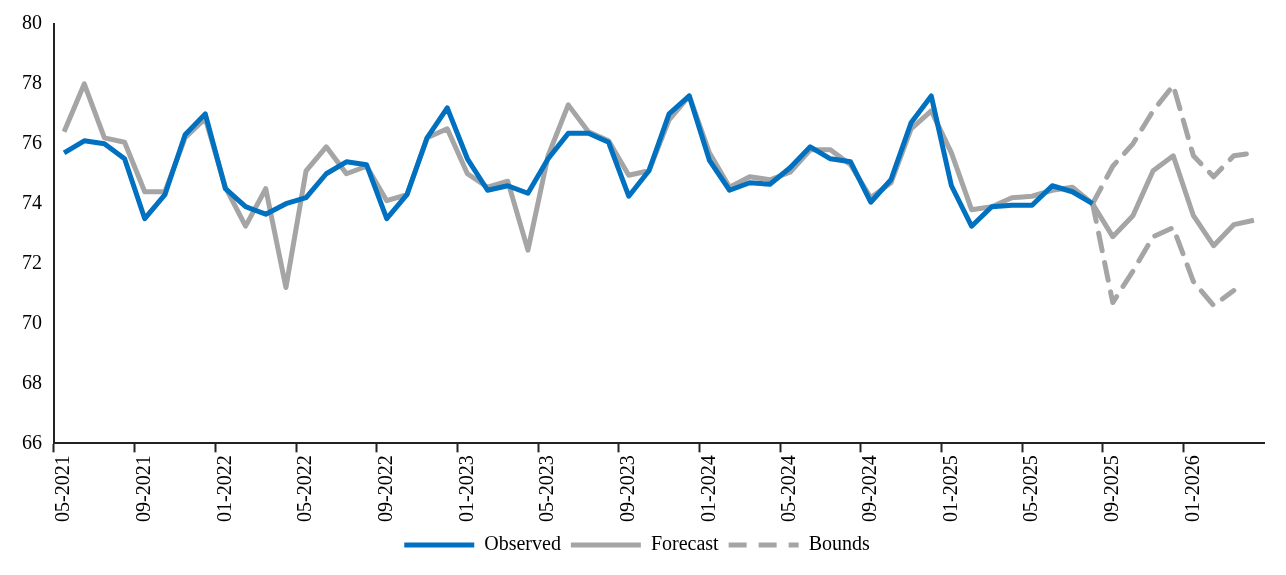 This screenshot has width=1286, height=575. Describe the element at coordinates (465, 489) in the screenshot. I see `x-tick-label: 01-2023` at that location.